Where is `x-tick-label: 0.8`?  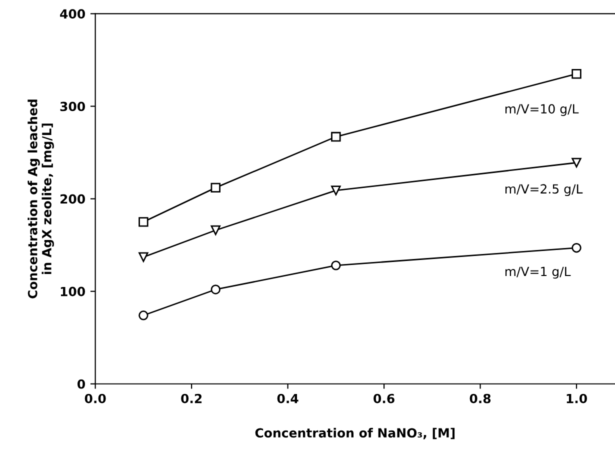 x-tick-label: 0.8 is located at coordinates (480, 399).